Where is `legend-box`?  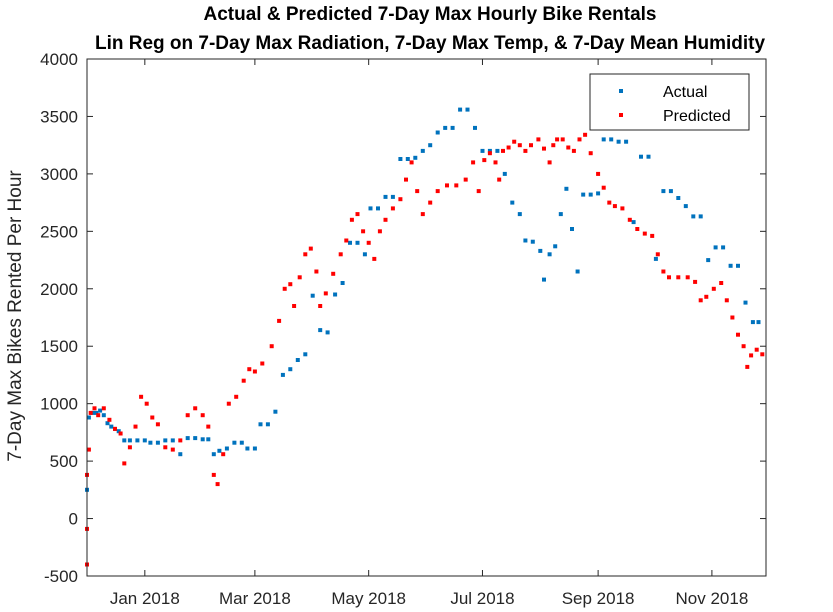 legend-box is located at coordinates (669, 102).